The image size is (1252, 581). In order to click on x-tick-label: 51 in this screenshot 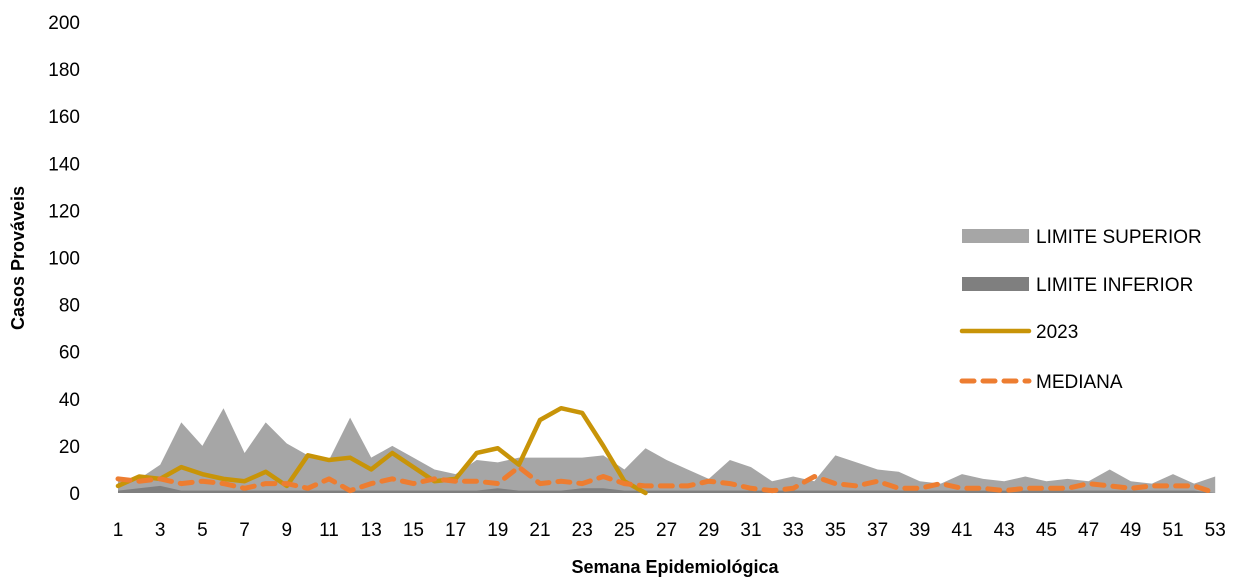, I will do `click(1172, 530)`.